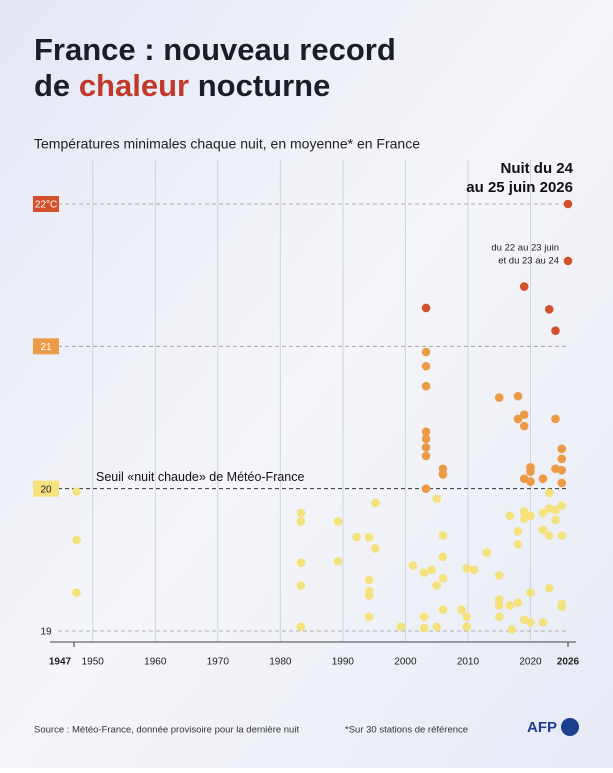 This screenshot has width=613, height=773. Describe the element at coordinates (528, 261) in the screenshot. I see `annotation-secondary: et du 23 au 24` at that location.